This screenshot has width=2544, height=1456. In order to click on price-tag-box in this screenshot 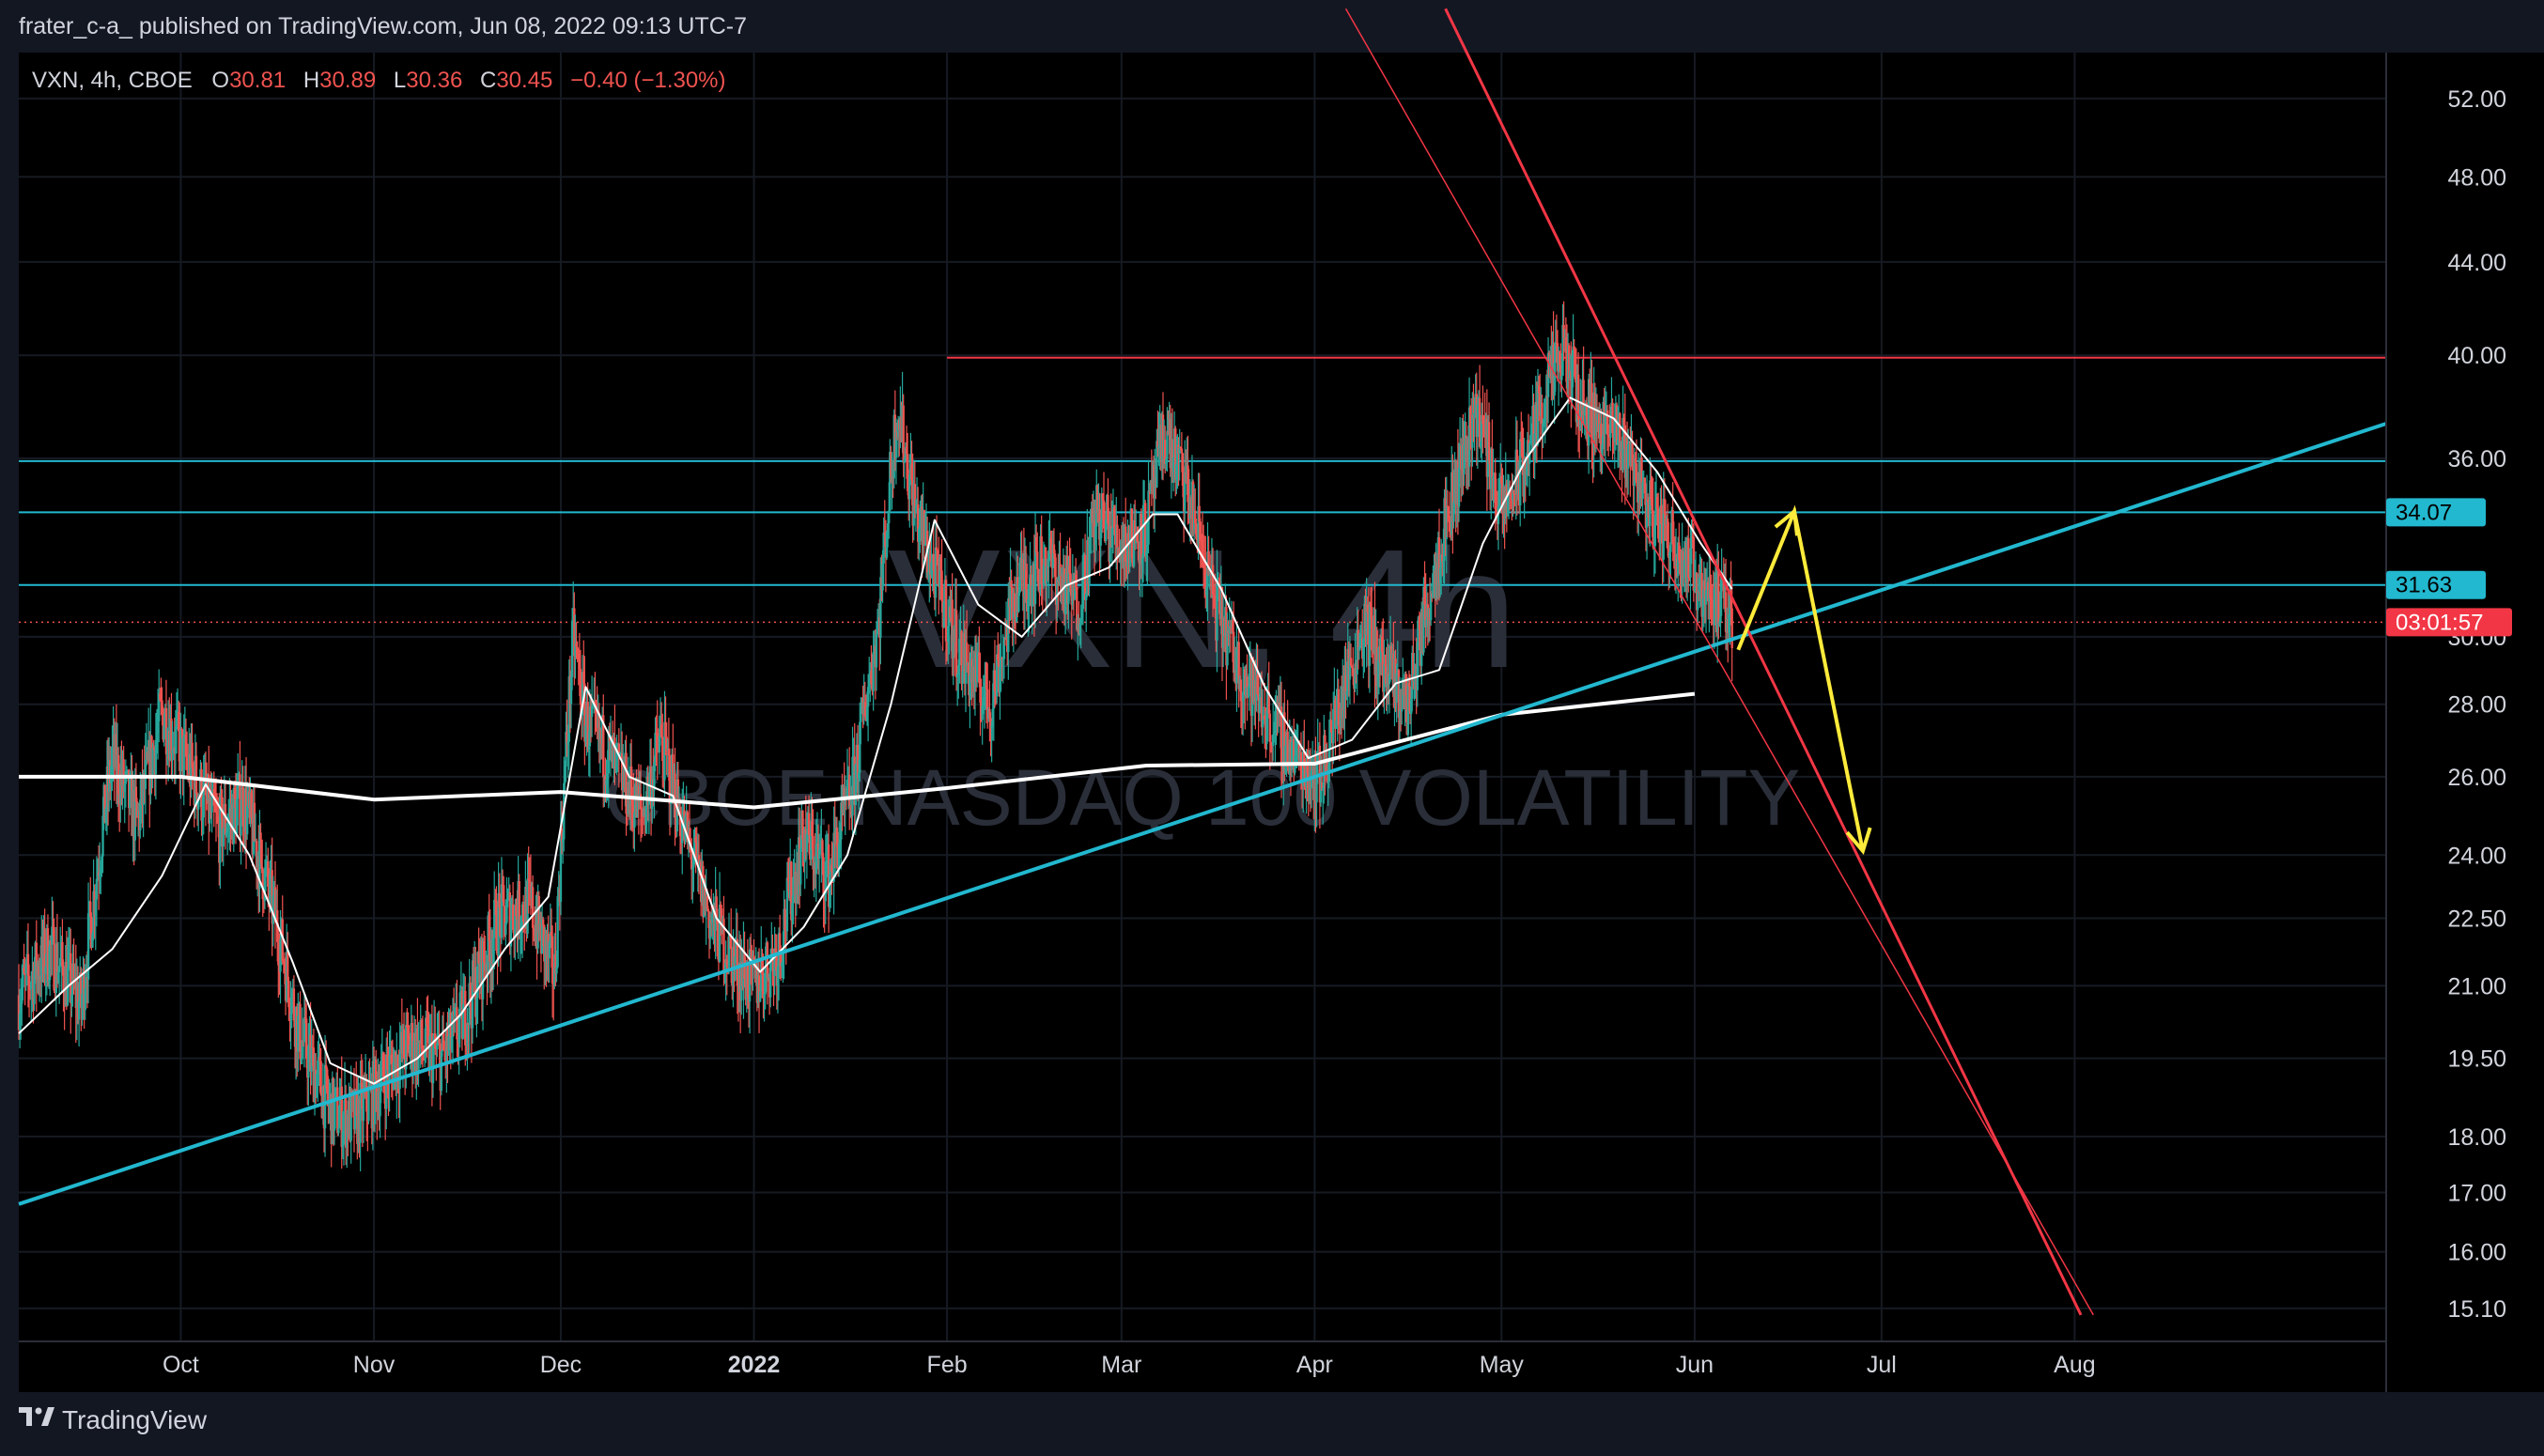, I will do `click(2436, 584)`.